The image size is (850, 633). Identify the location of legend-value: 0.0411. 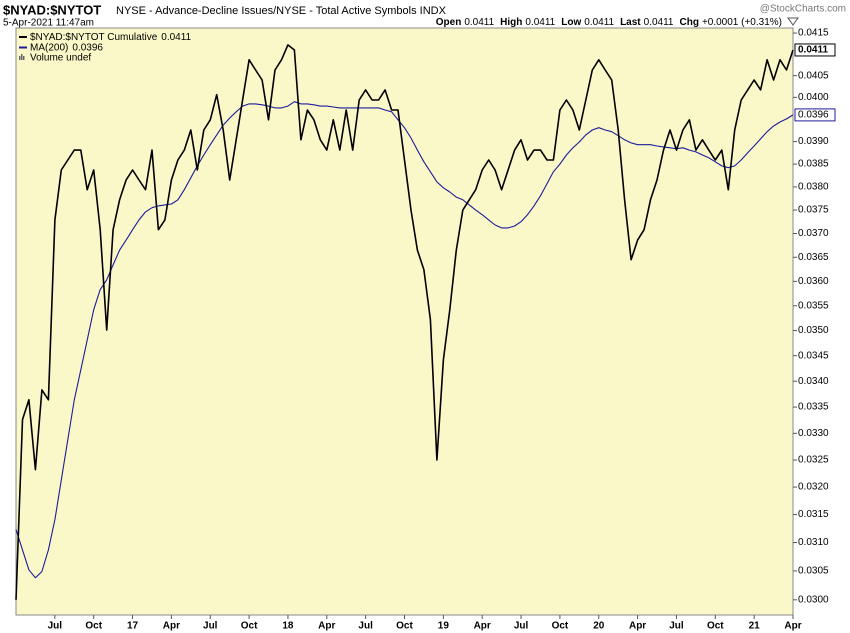
(176, 37).